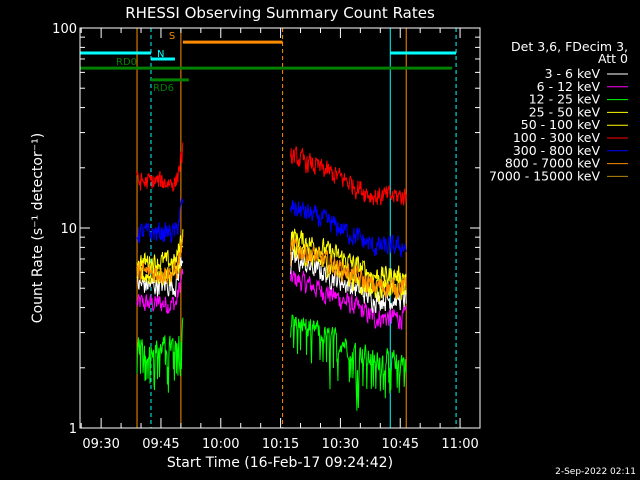  I want to click on x-tick-label: 10:30, so click(340, 444).